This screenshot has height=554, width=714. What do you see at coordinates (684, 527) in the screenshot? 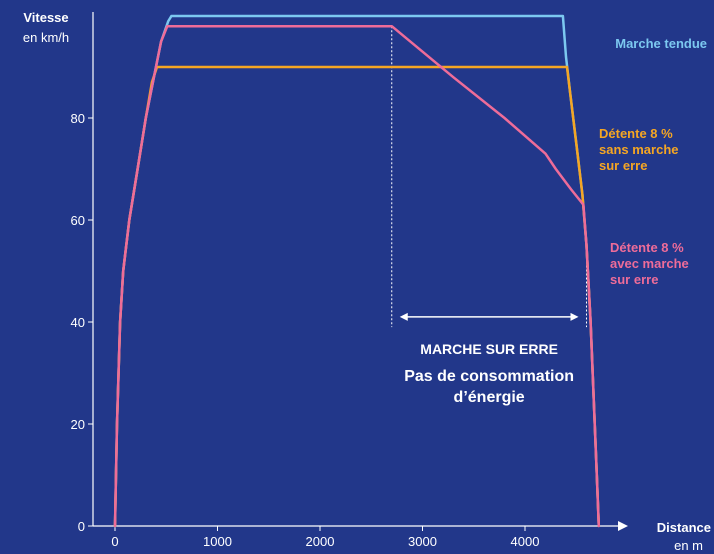
I see `x-axis-title: Distance` at bounding box center [684, 527].